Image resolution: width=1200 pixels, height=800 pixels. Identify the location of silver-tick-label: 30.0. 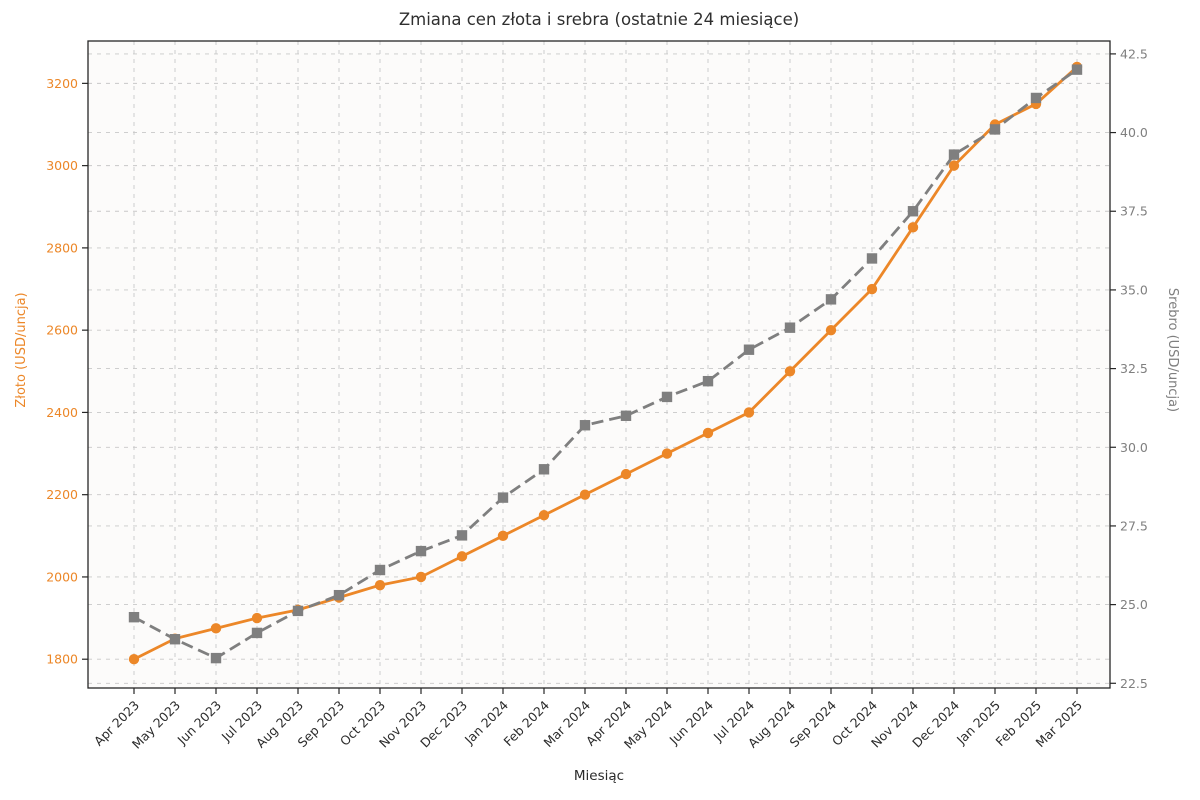
(1134, 447).